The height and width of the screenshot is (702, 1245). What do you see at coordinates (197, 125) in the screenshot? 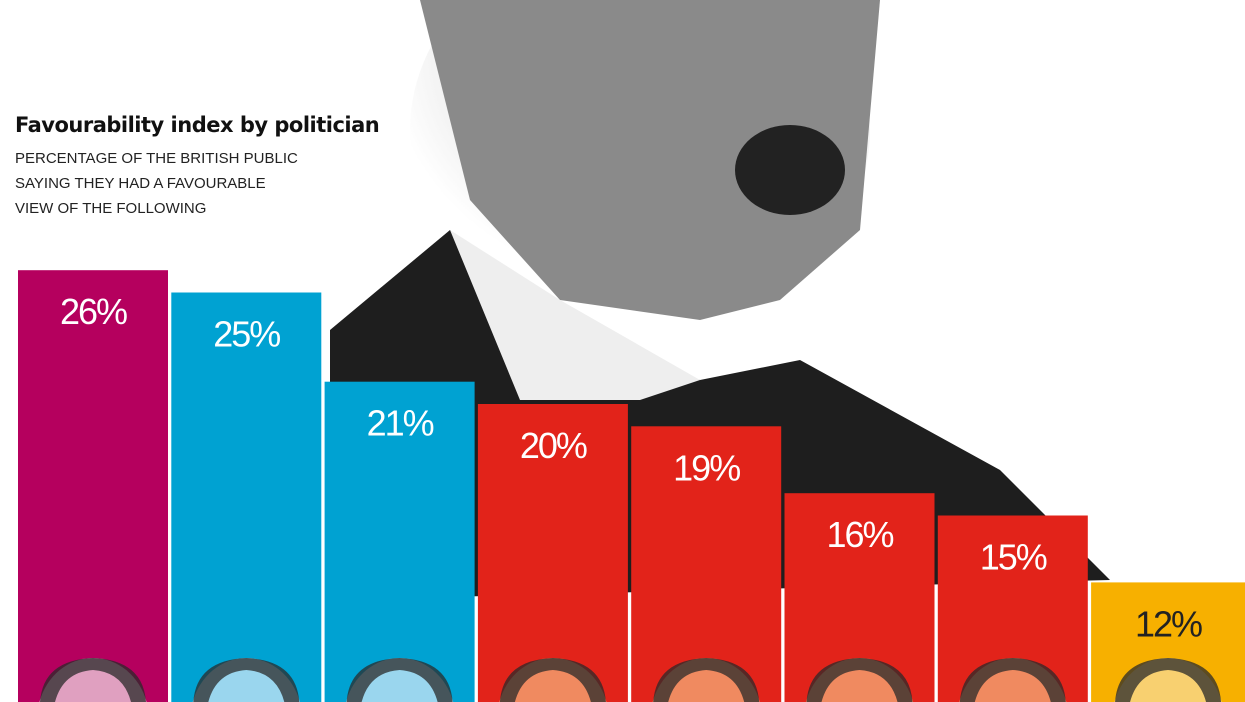
I see `chart-title: Favourability index by politician` at bounding box center [197, 125].